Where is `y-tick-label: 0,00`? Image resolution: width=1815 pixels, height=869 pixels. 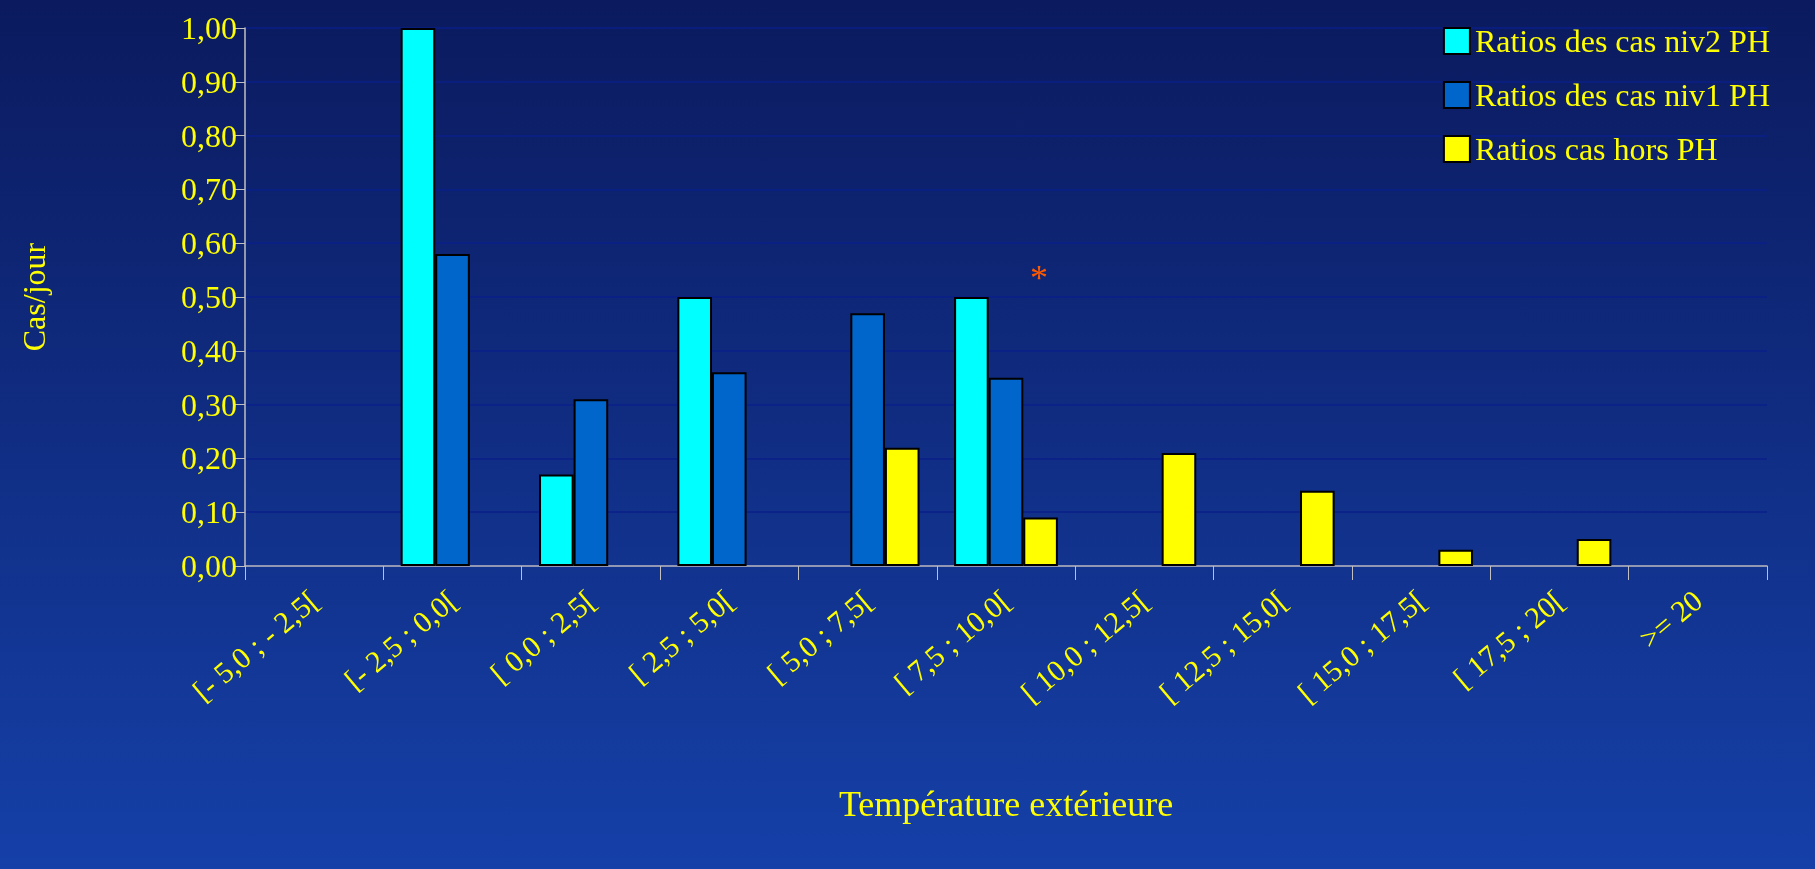
y-tick-label: 0,00 is located at coordinates (209, 566).